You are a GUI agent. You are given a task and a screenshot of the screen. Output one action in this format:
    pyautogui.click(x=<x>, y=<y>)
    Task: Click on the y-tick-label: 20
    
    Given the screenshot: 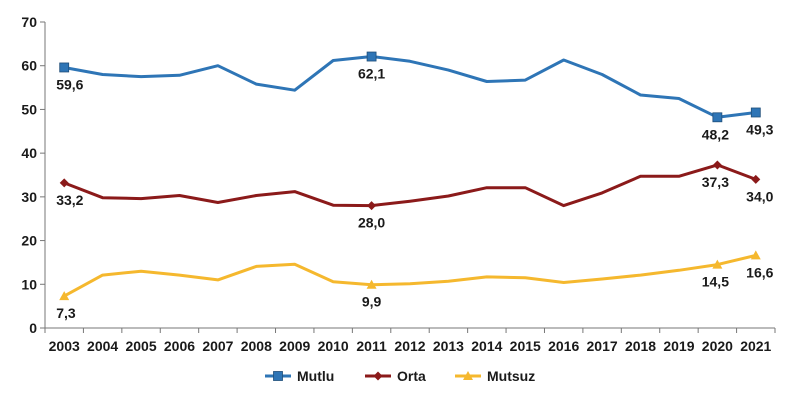 What is the action you would take?
    pyautogui.click(x=29, y=241)
    